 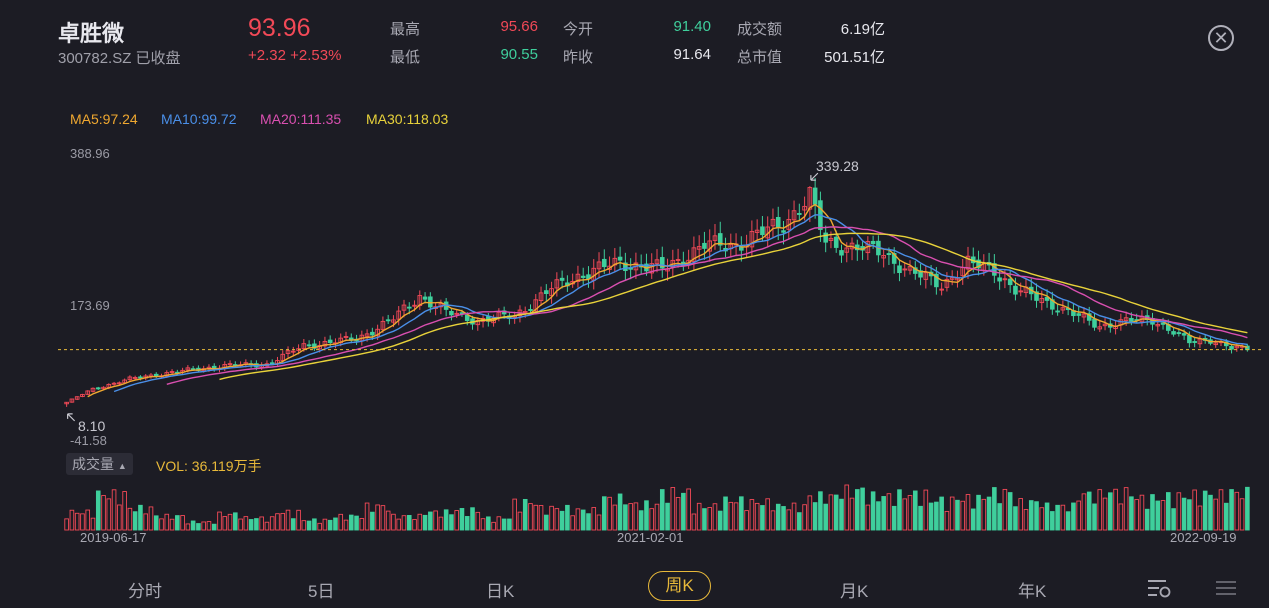 I want to click on indicator-settings-icon, so click(x=1159, y=588).